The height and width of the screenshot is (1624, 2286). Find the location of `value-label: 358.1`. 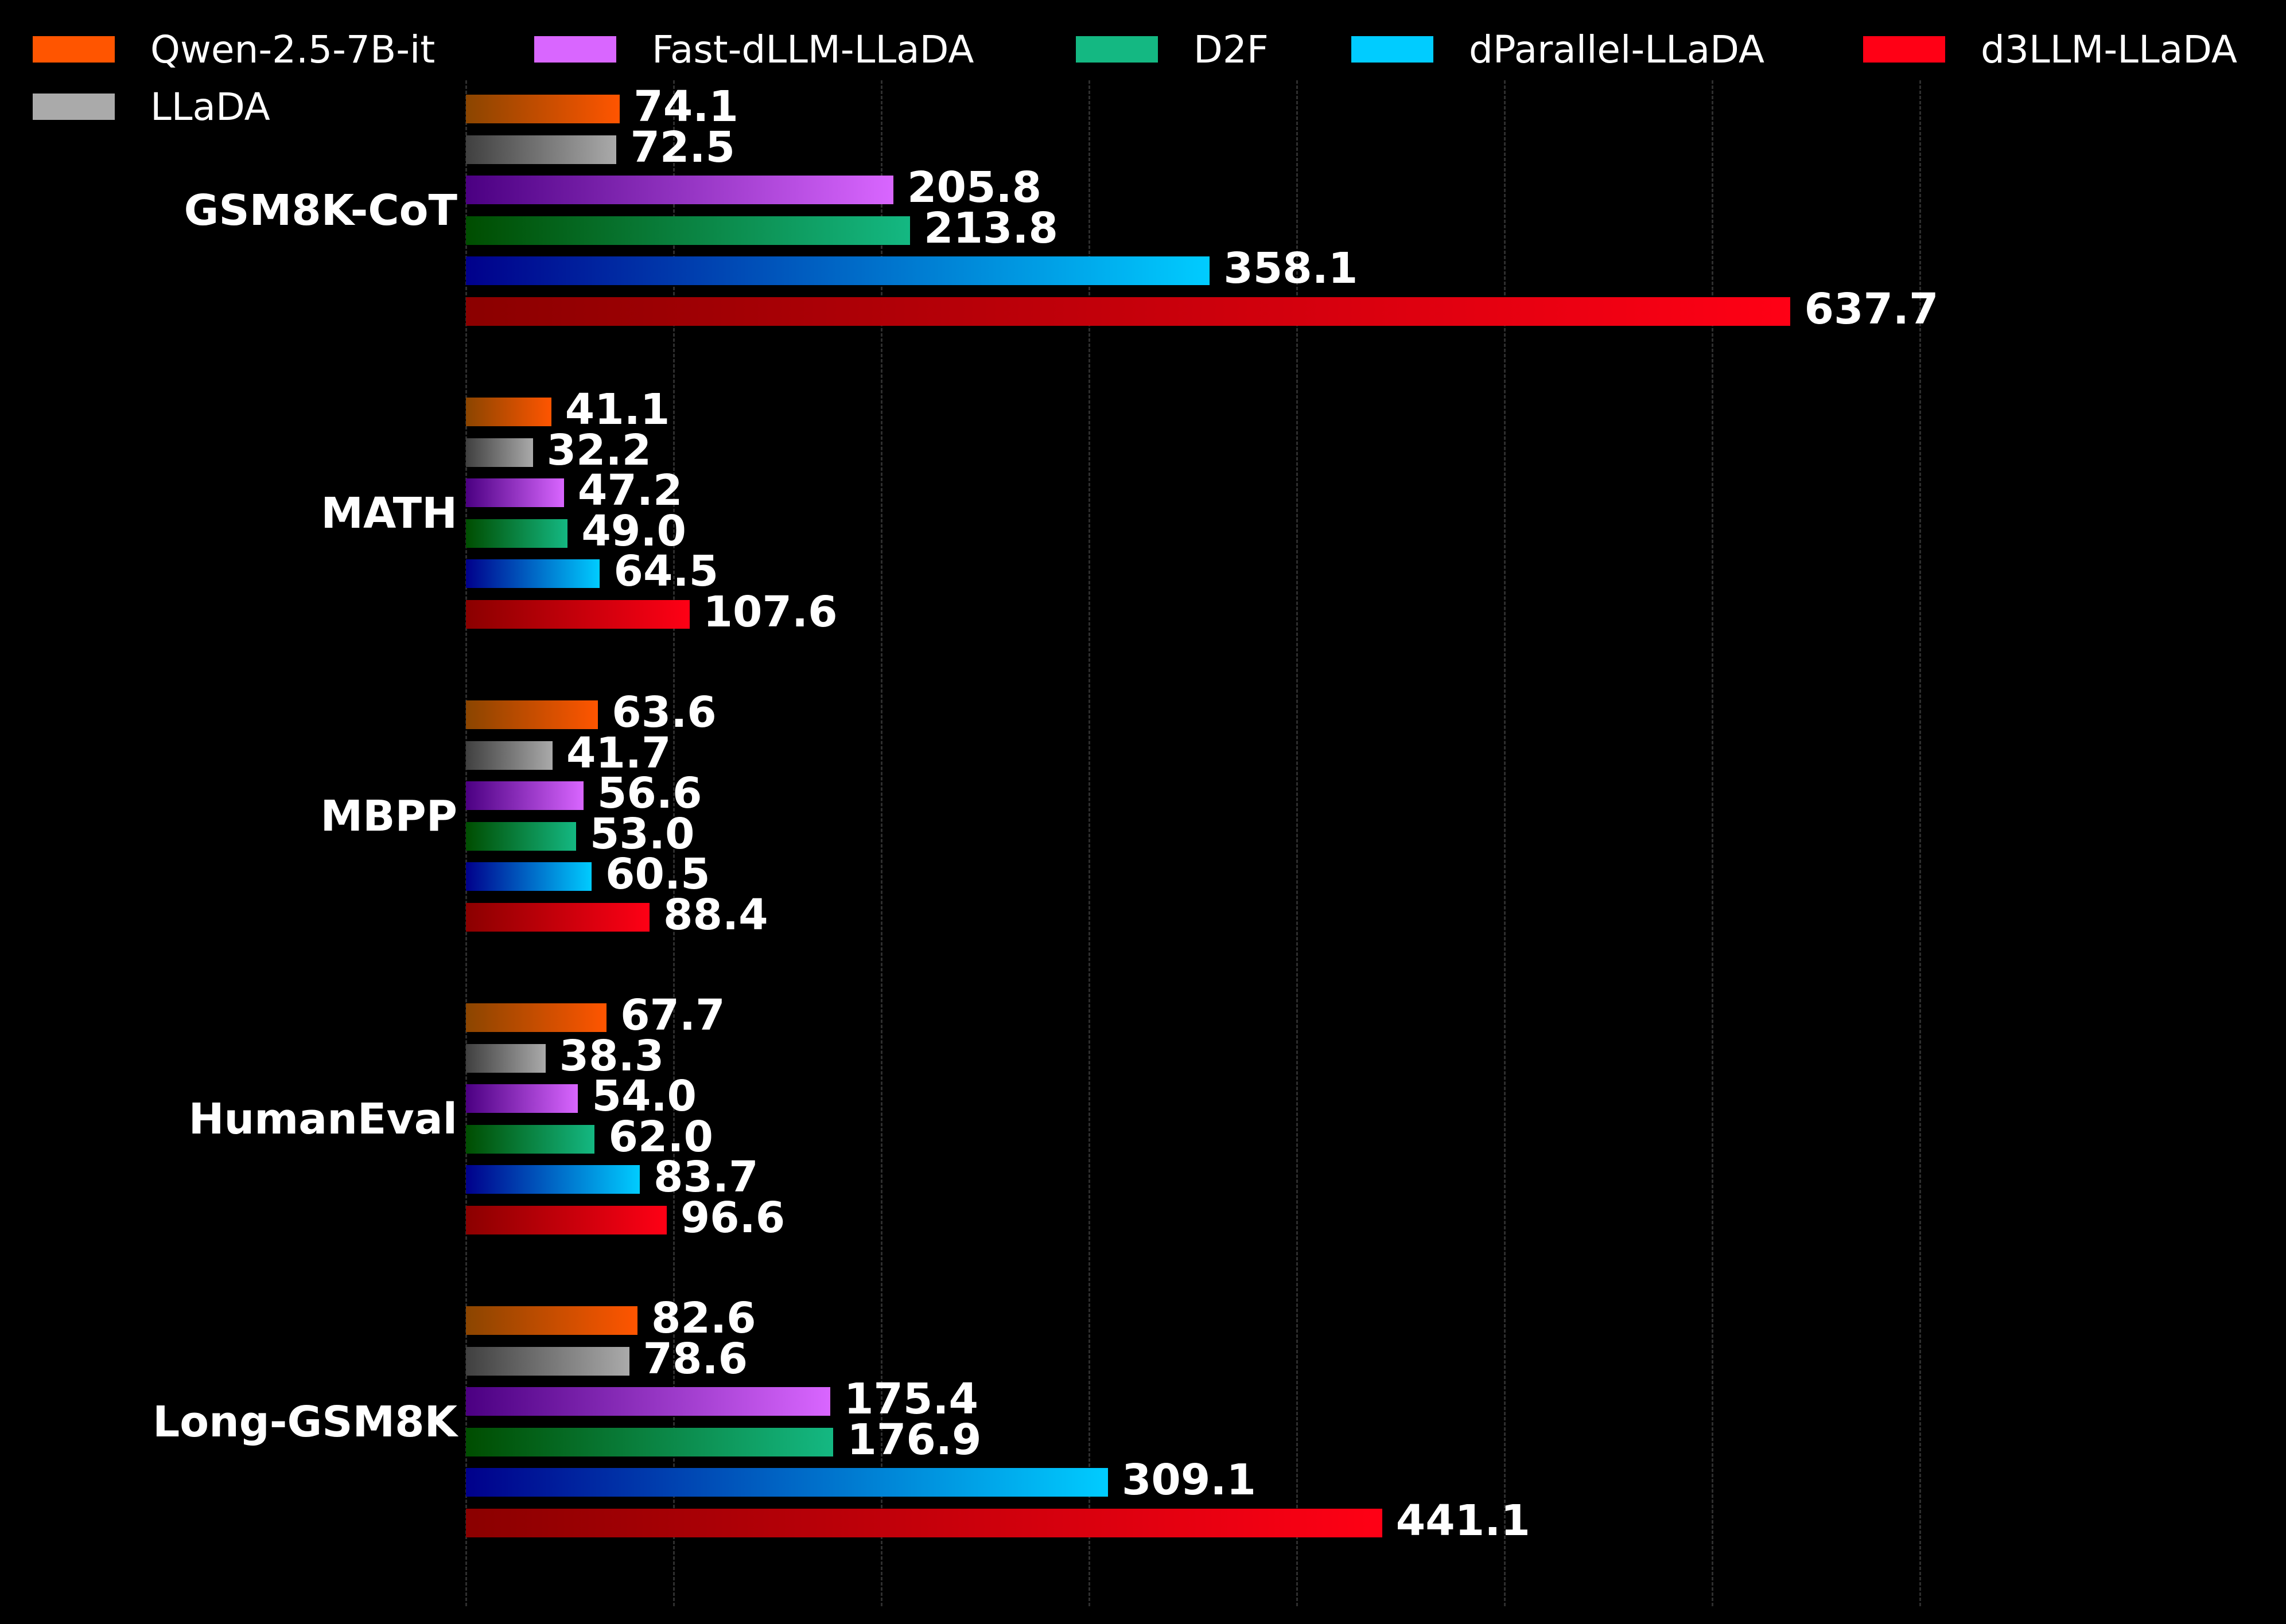

value-label: 358.1 is located at coordinates (1291, 269).